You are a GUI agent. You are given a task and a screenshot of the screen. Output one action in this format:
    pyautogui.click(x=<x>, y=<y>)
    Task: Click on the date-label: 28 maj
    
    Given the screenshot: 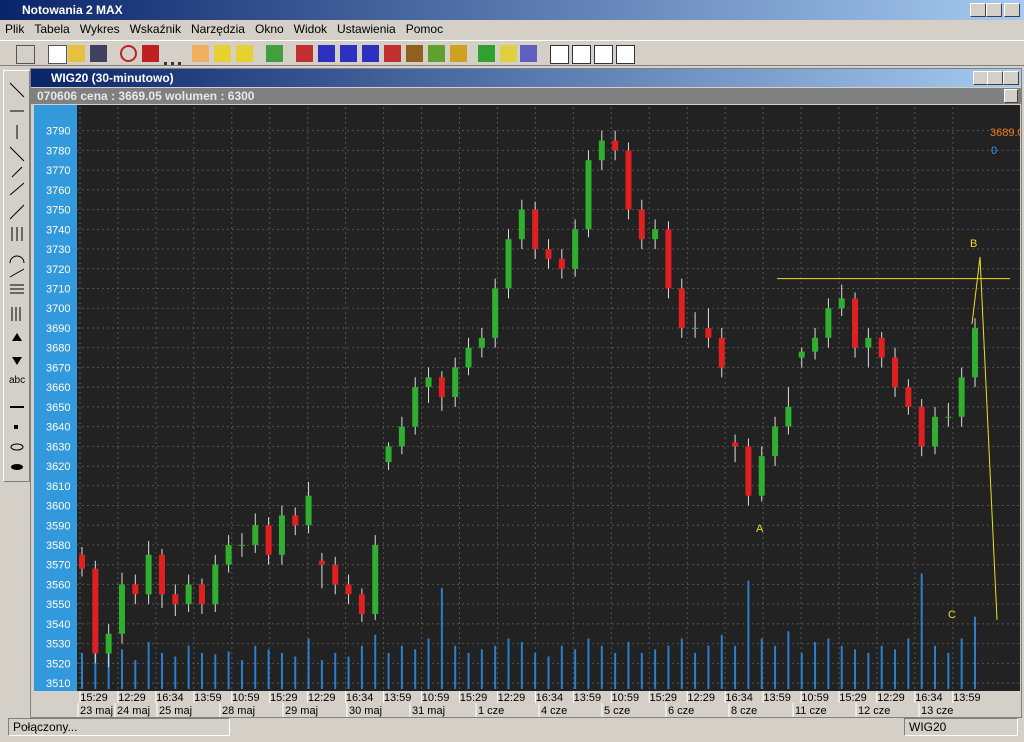 What is the action you would take?
    pyautogui.click(x=238, y=711)
    